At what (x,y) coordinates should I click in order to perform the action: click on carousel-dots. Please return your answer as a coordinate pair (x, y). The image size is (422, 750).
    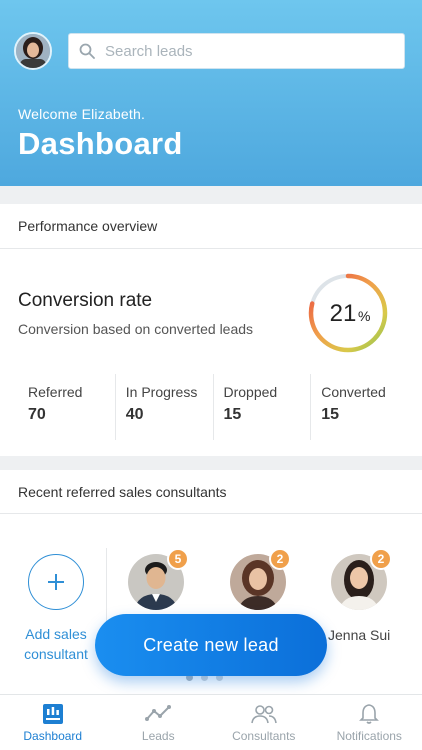
    Looking at the image, I should click on (204, 677).